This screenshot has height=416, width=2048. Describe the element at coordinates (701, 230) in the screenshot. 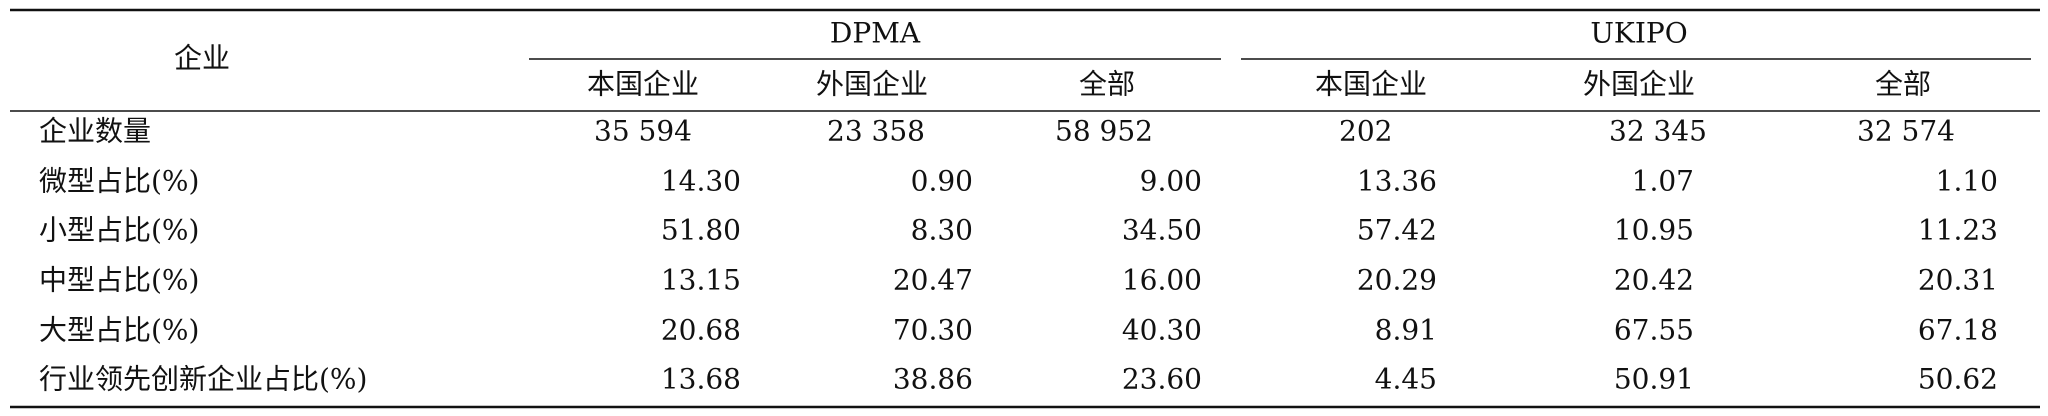

I see `cell: 51.80` at that location.